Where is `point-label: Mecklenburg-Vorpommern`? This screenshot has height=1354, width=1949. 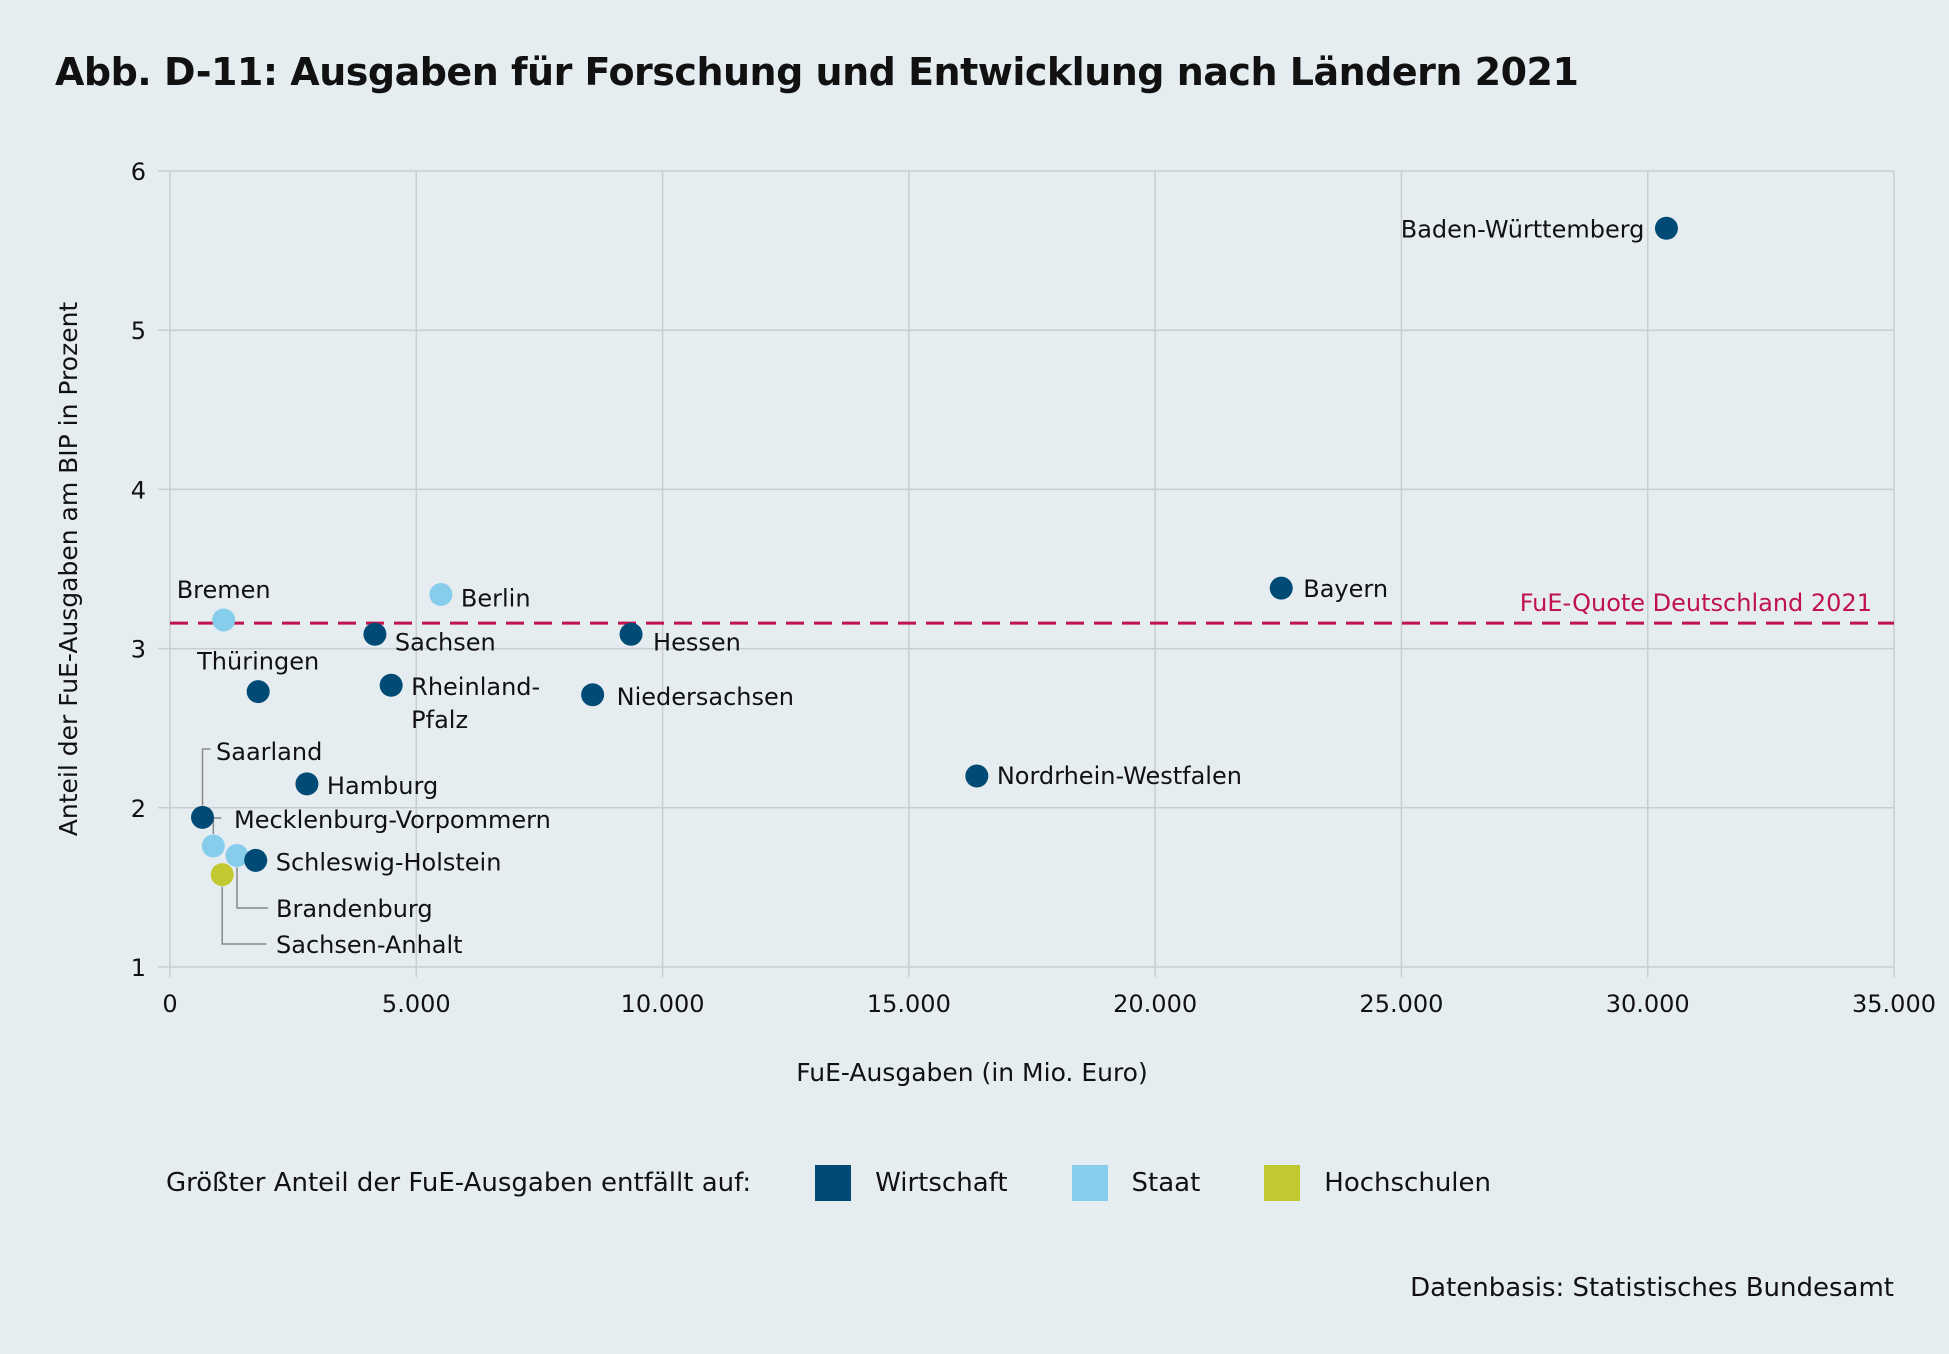 point-label: Mecklenburg-Vorpommern is located at coordinates (392, 820).